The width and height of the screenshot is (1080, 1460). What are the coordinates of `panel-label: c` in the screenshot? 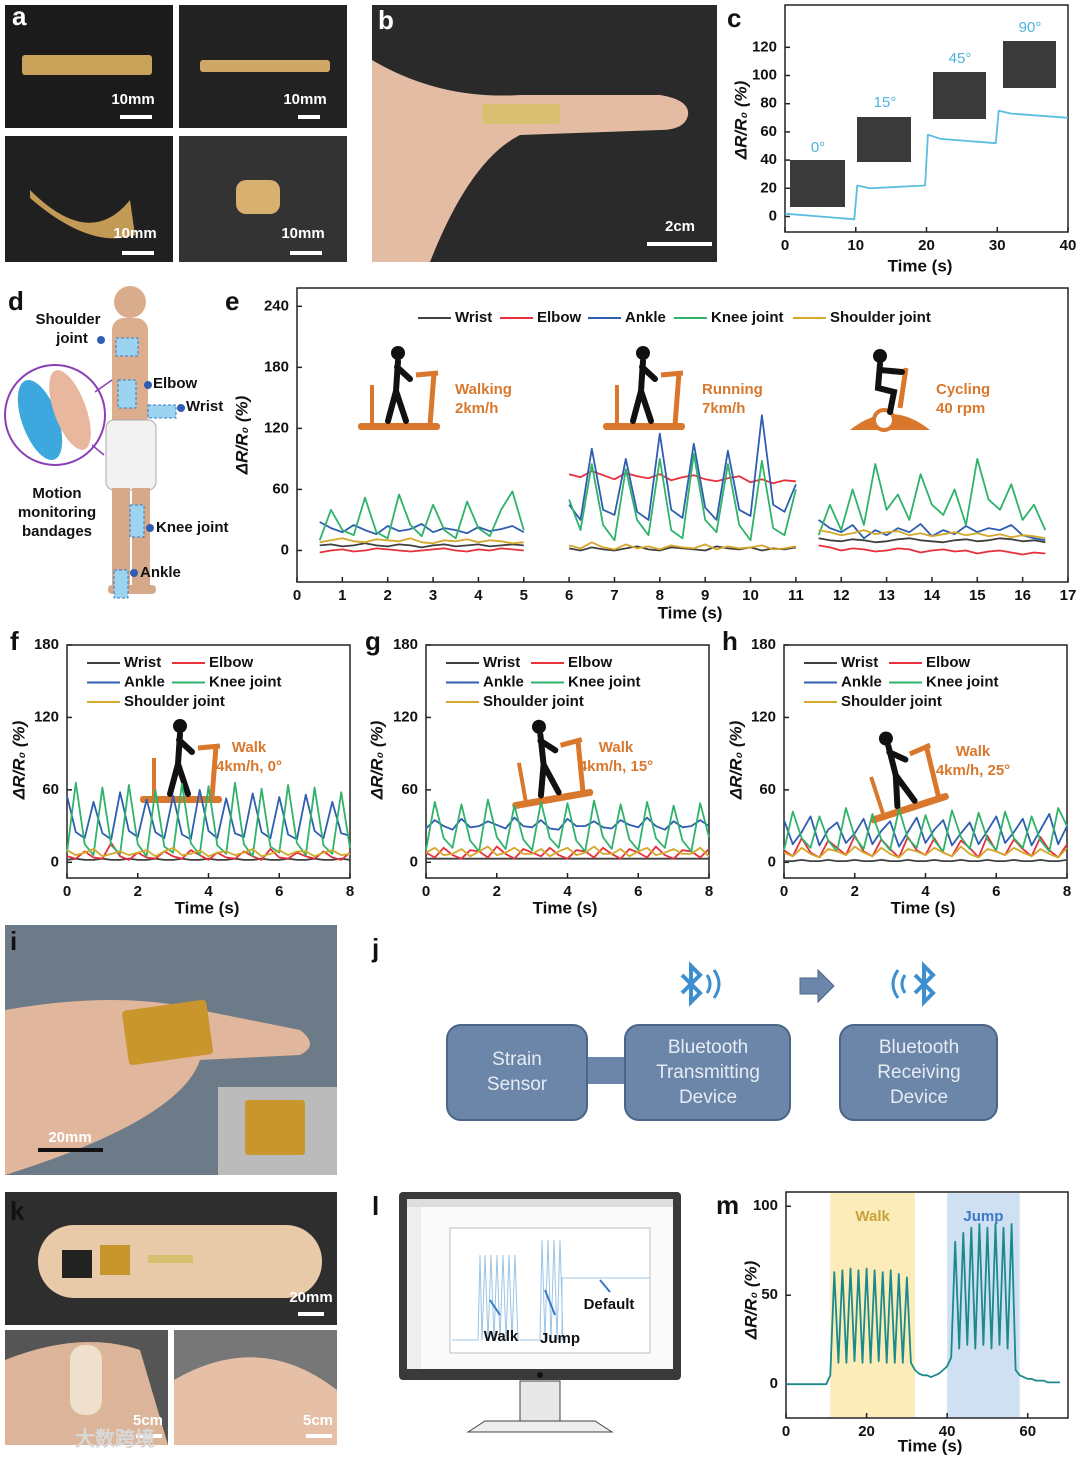 It's located at (734, 18).